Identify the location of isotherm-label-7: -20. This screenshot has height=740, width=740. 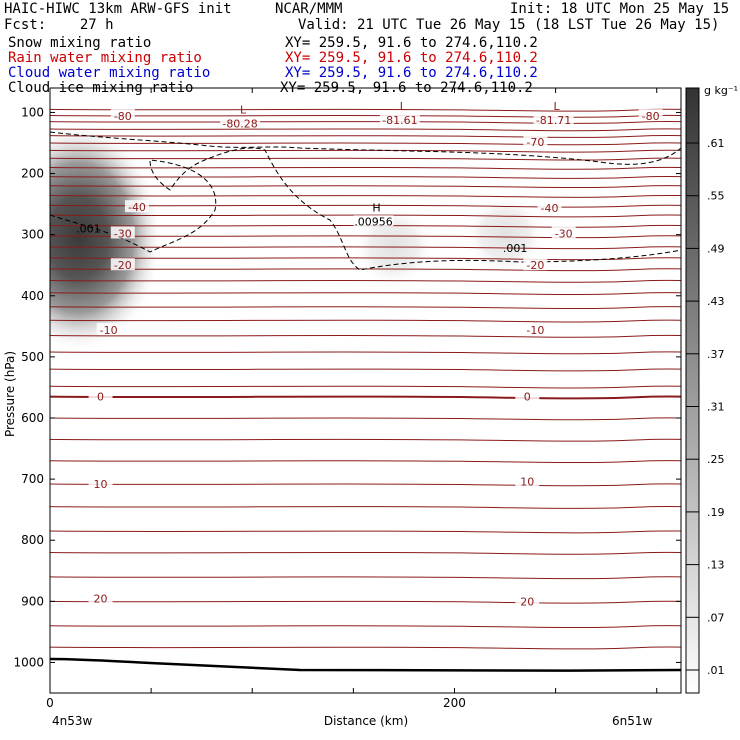
(123, 265).